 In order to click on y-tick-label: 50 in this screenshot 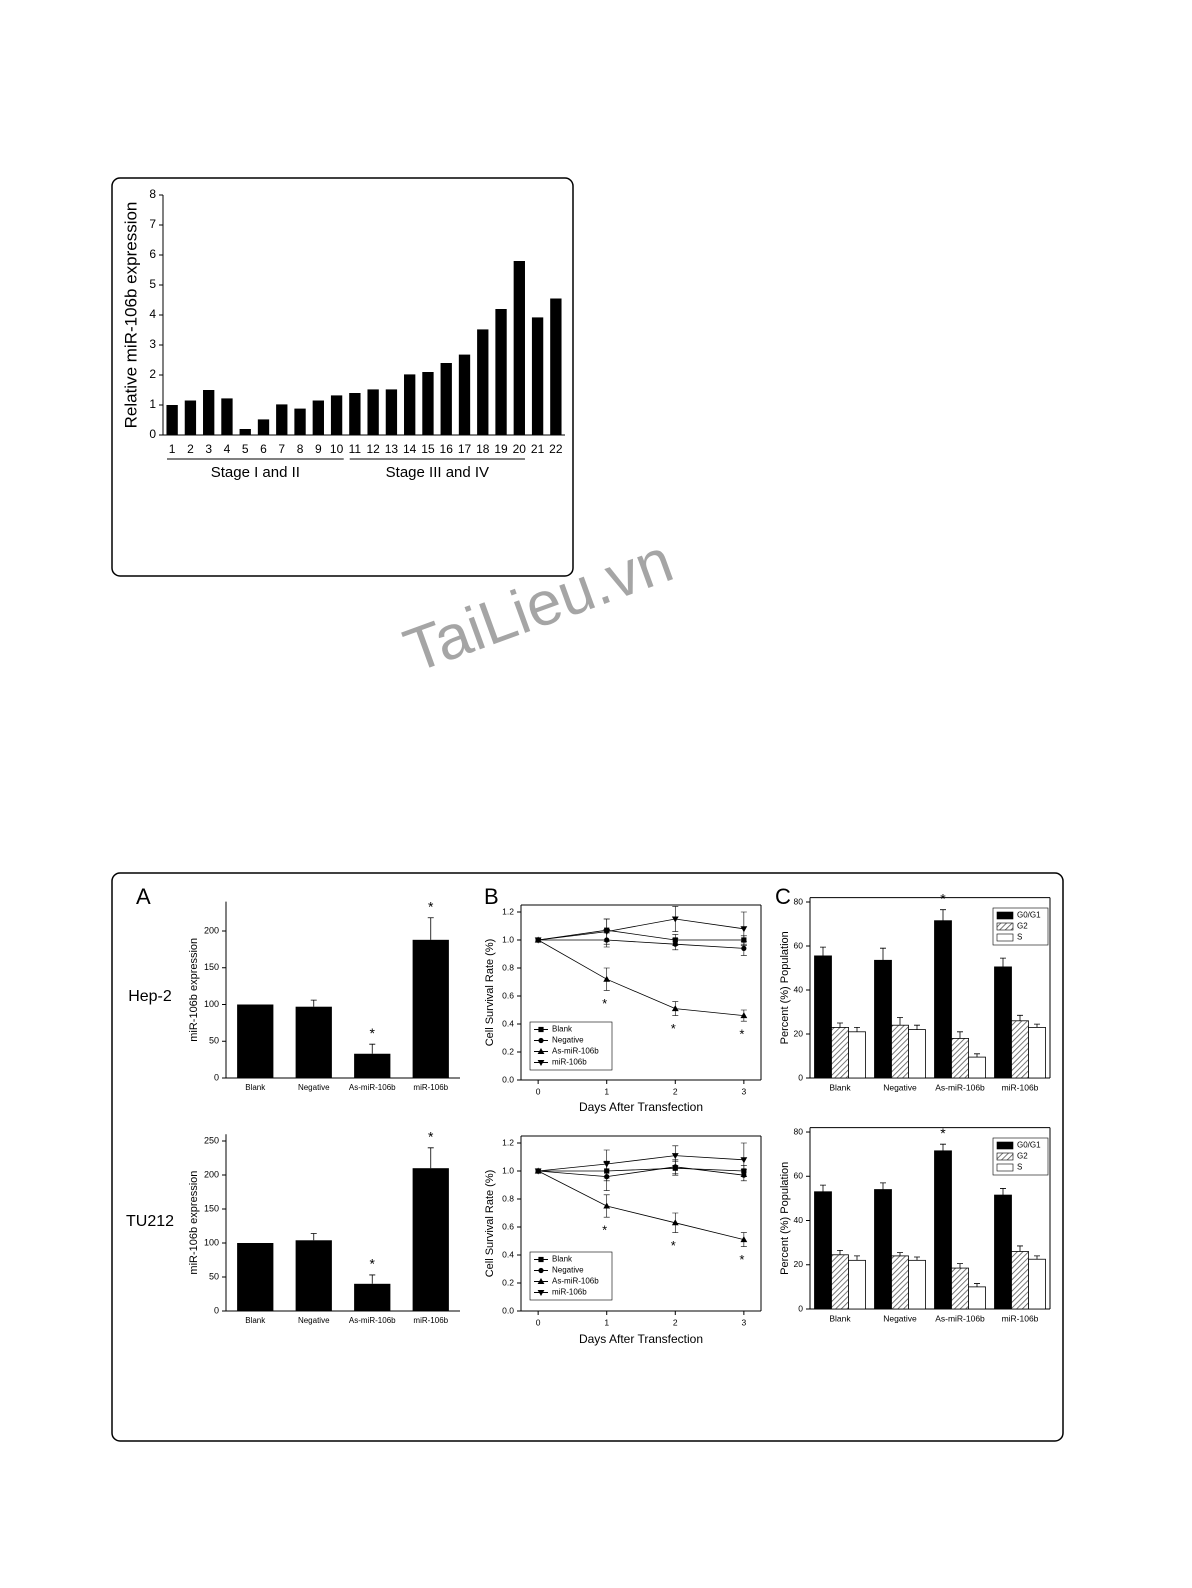, I will do `click(214, 1041)`.